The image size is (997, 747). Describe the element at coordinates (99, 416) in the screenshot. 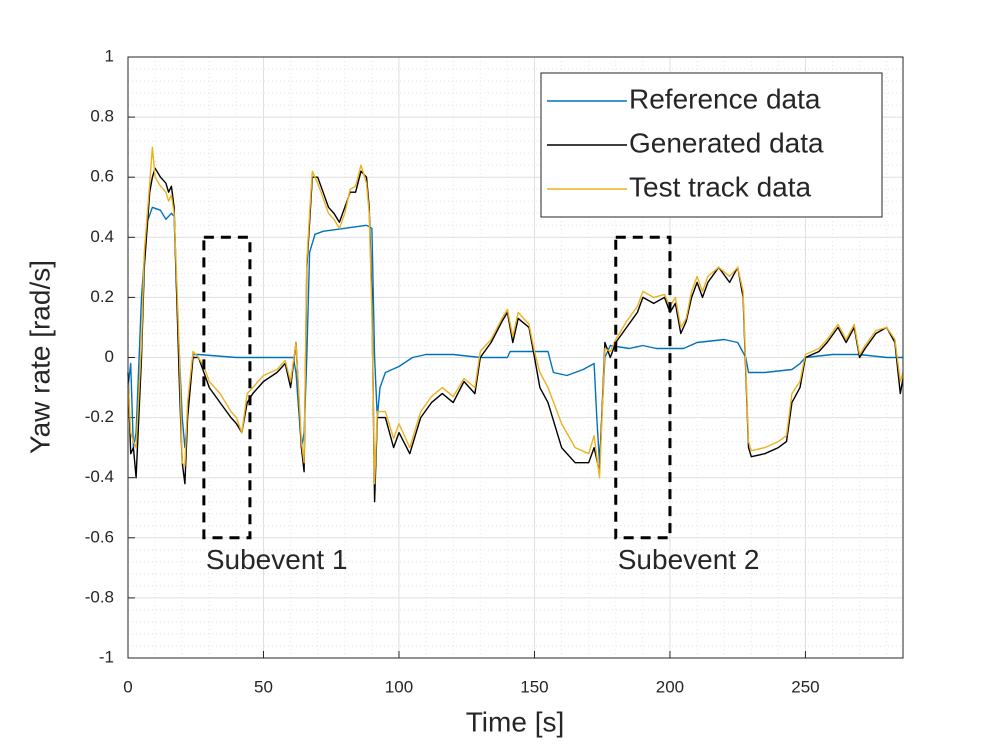

I see `y-tick-label: -0.2` at that location.